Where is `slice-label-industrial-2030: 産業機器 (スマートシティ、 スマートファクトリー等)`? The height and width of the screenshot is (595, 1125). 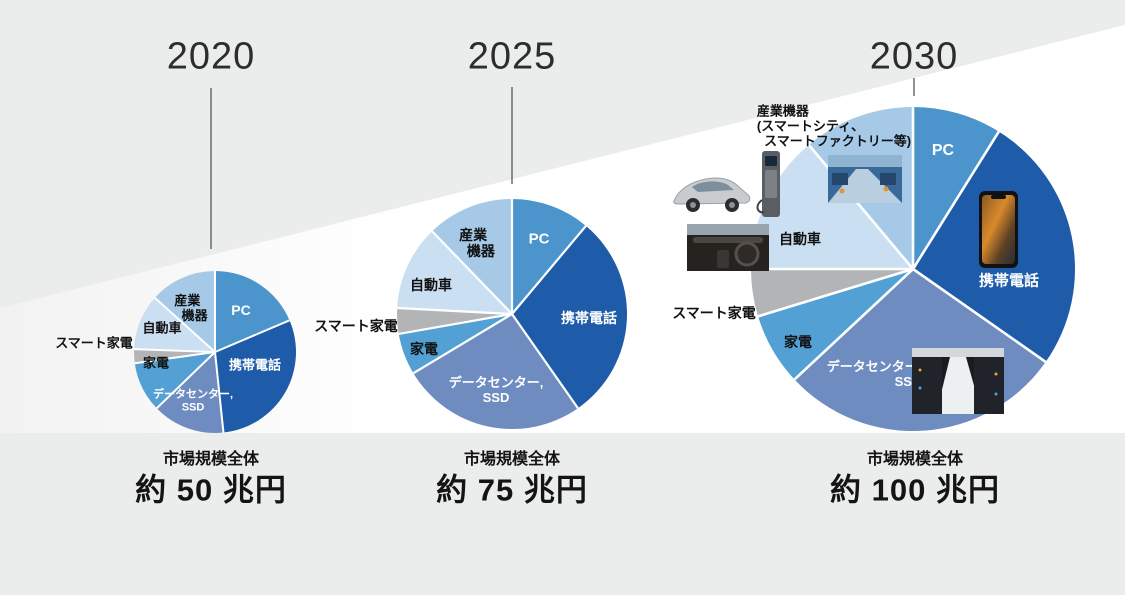 slice-label-industrial-2030: 産業機器 (スマートシティ、 スマートファクトリー等) is located at coordinates (834, 126).